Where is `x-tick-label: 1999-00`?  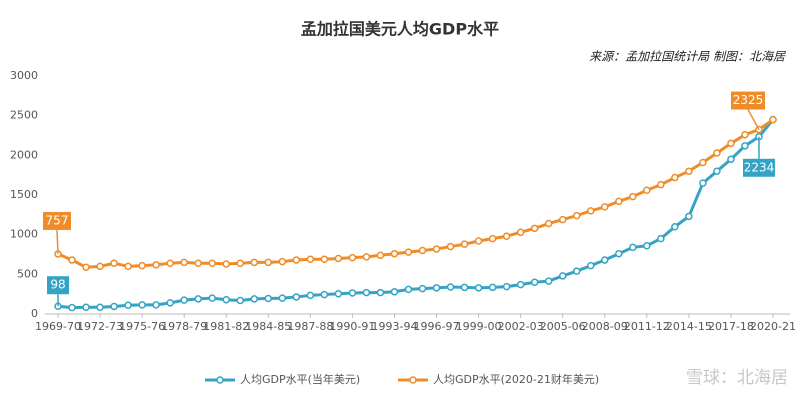 x-tick-label: 1999-00 is located at coordinates (479, 326).